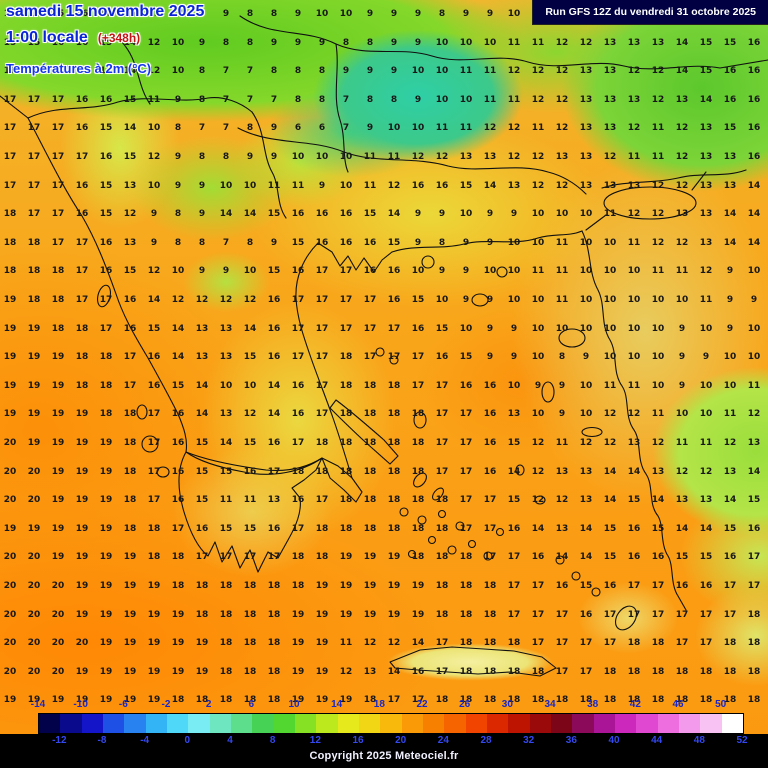 This screenshot has height=768, width=768. Describe the element at coordinates (529, 740) in the screenshot. I see `scale-label: 32` at that location.